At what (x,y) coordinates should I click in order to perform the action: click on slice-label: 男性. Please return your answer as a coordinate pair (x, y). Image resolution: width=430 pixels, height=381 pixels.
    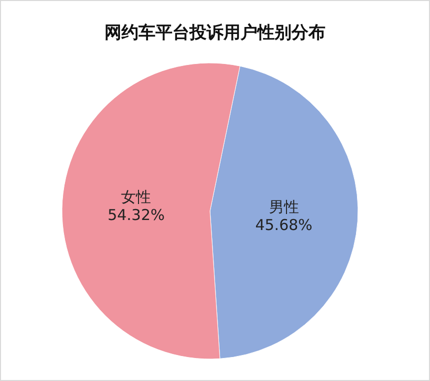
    Looking at the image, I should click on (283, 207).